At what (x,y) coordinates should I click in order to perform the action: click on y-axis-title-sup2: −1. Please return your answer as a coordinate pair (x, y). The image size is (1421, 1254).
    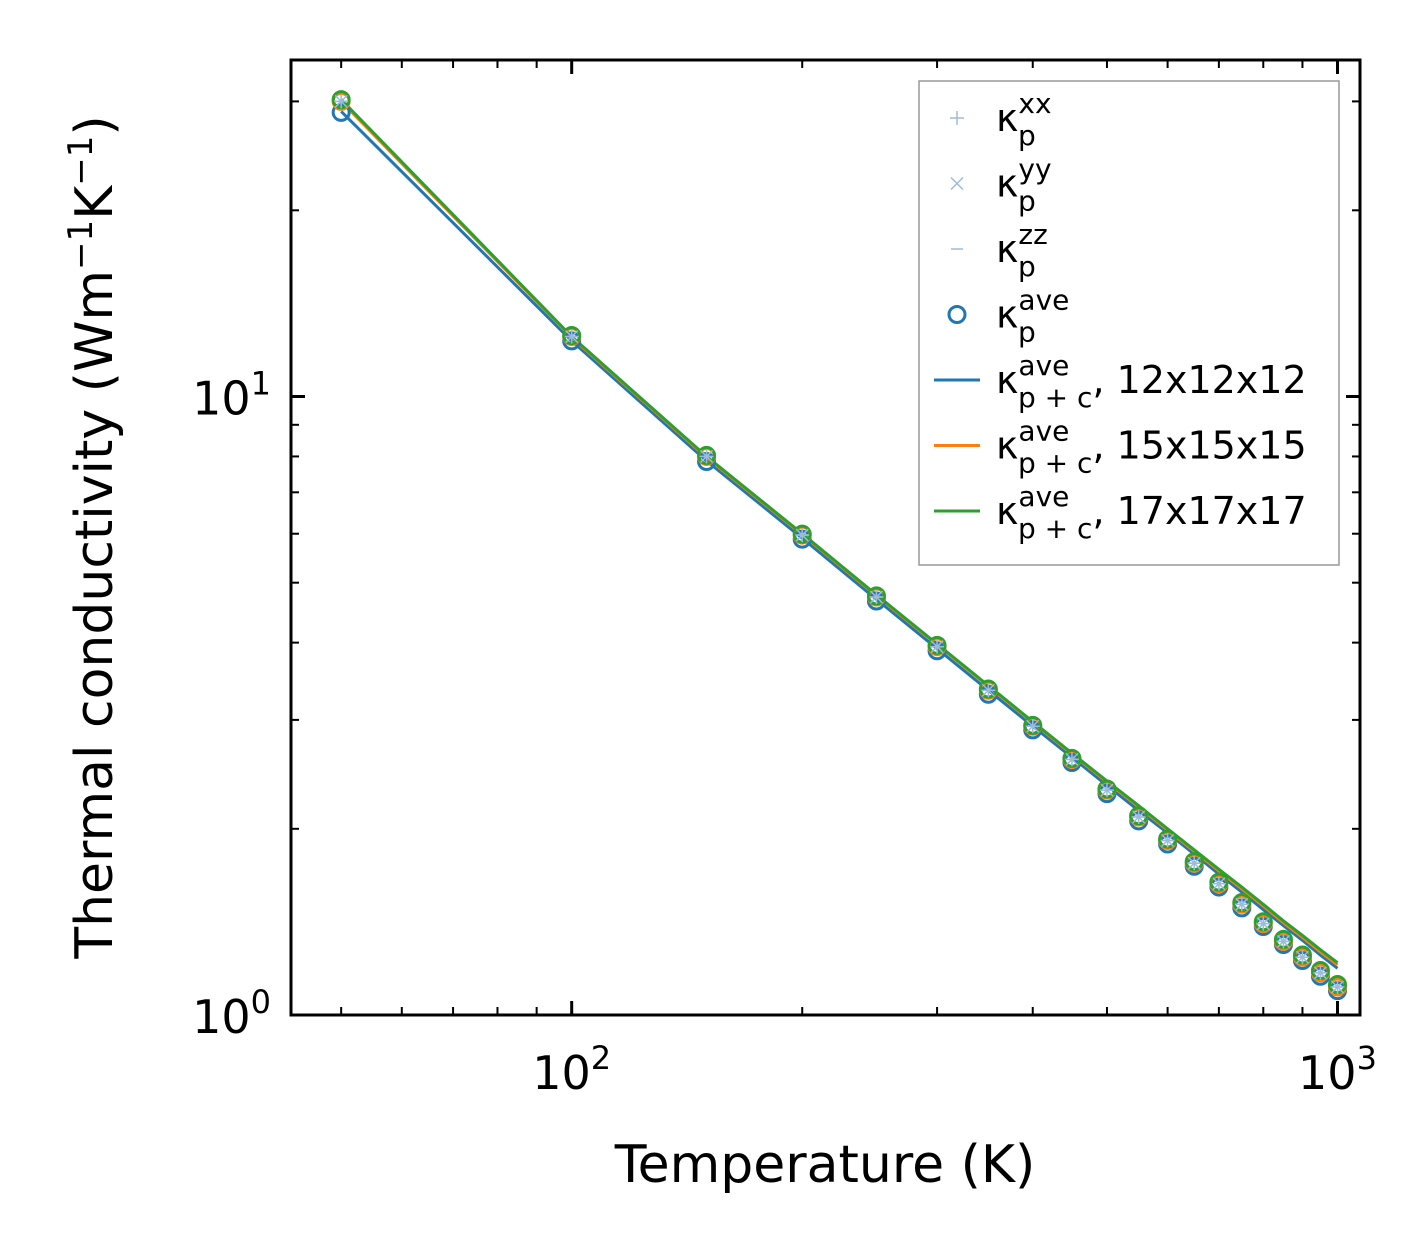
    Looking at the image, I should click on (81, 161).